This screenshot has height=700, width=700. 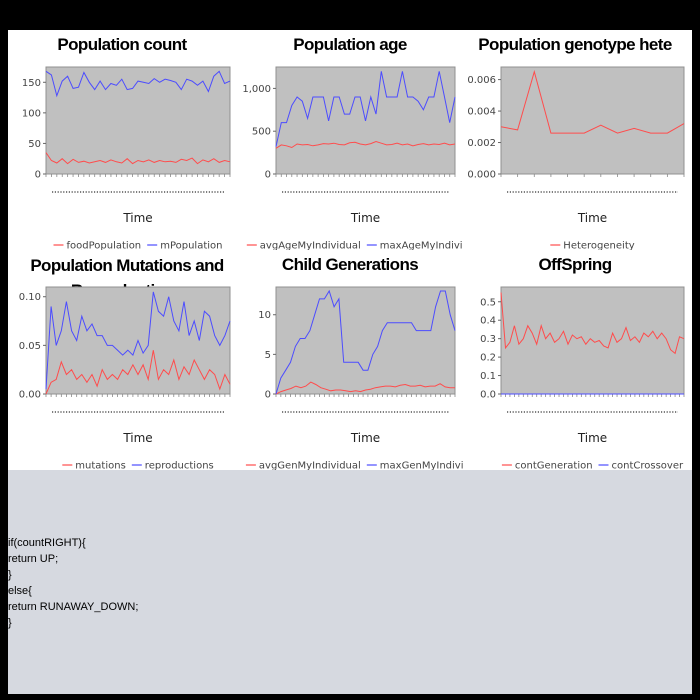 What do you see at coordinates (261, 132) in the screenshot?
I see `y-tick-label: 500` at bounding box center [261, 132].